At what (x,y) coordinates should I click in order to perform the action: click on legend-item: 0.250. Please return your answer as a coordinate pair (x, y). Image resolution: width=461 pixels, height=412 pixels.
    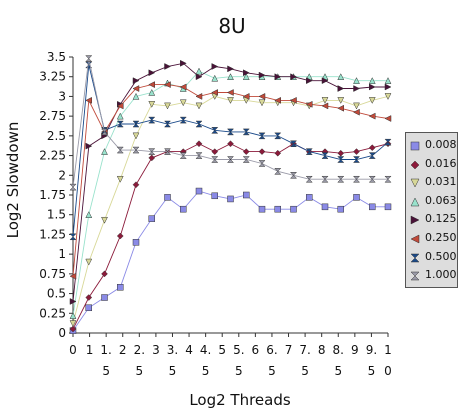
    Looking at the image, I should click on (432, 239).